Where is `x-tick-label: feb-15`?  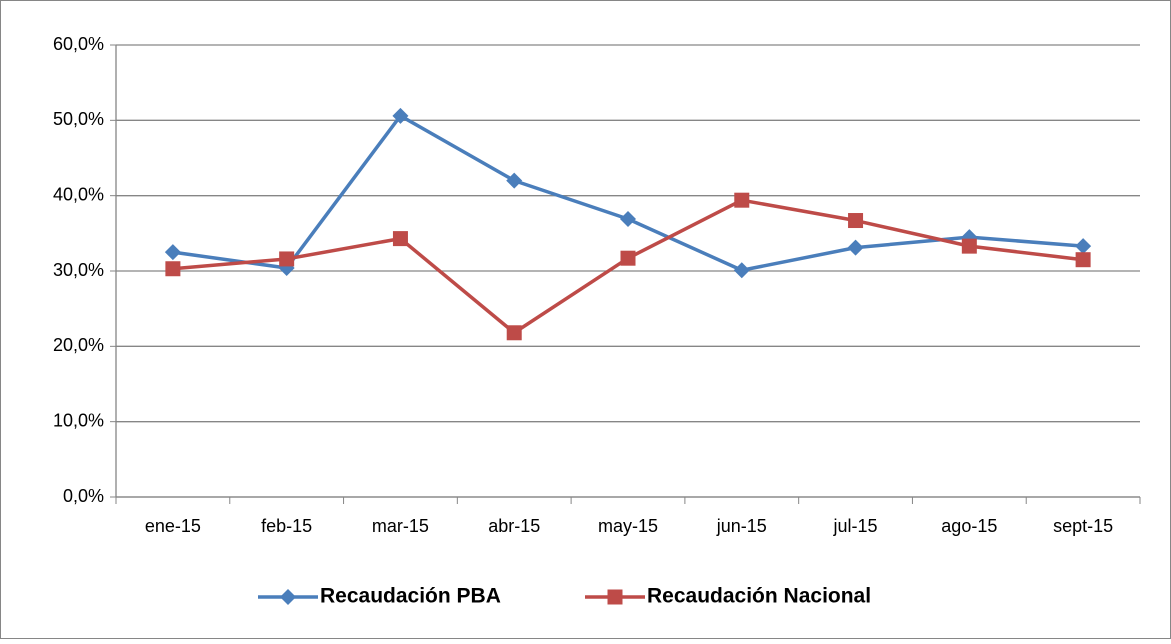
x-tick-label: feb-15 is located at coordinates (286, 526).